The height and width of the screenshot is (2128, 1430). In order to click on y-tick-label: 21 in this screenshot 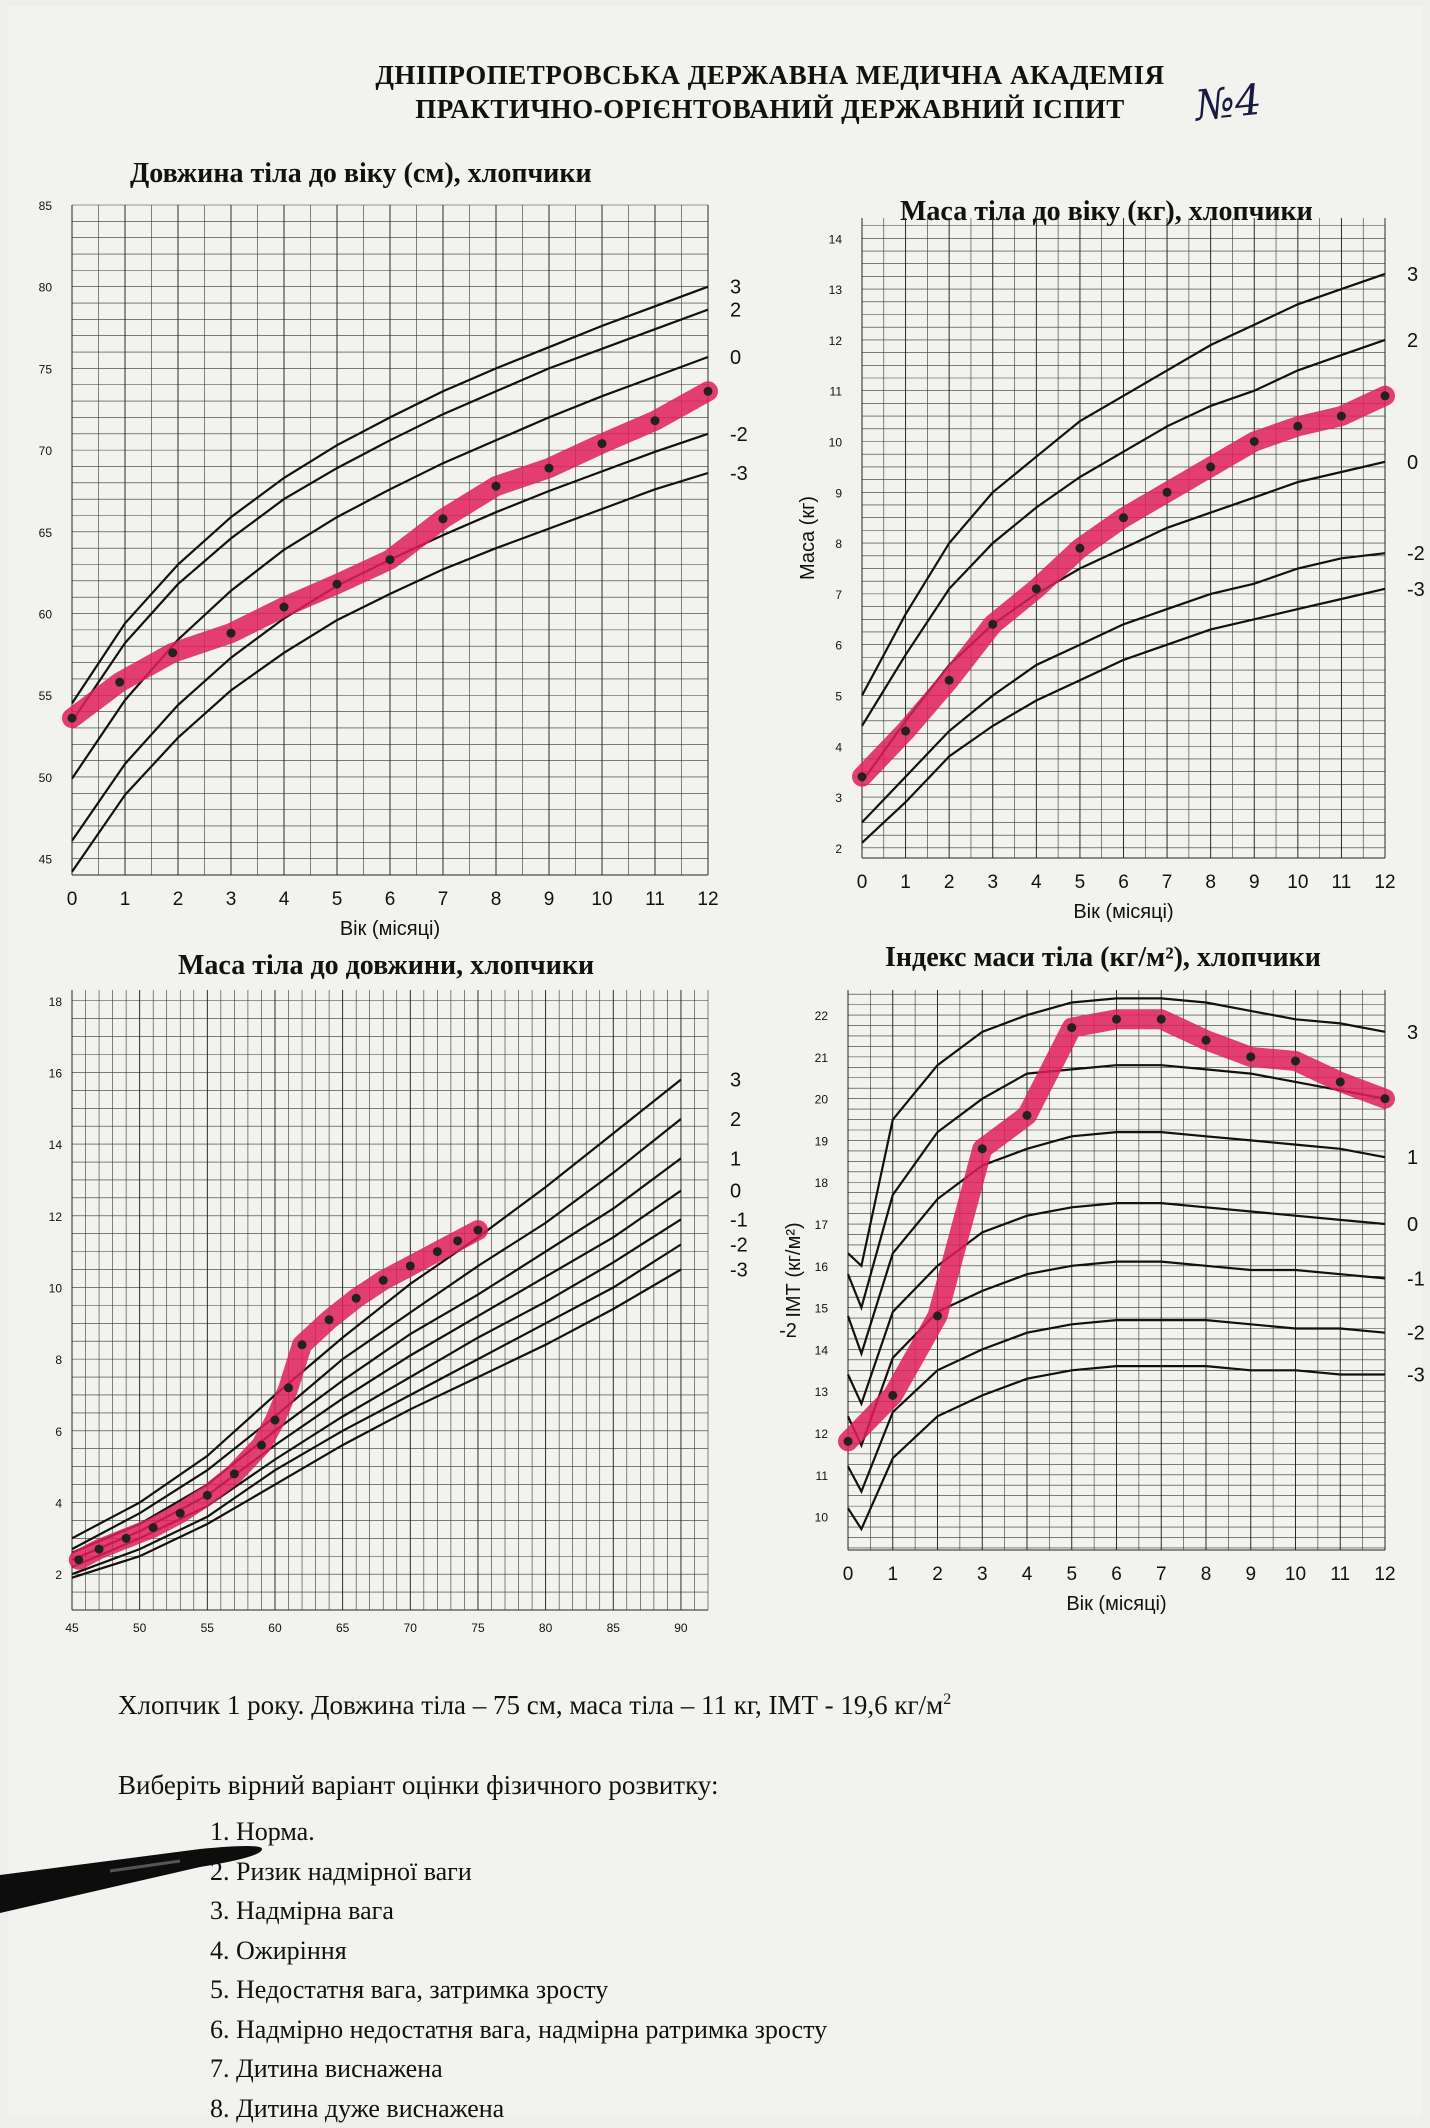, I will do `click(822, 1058)`.